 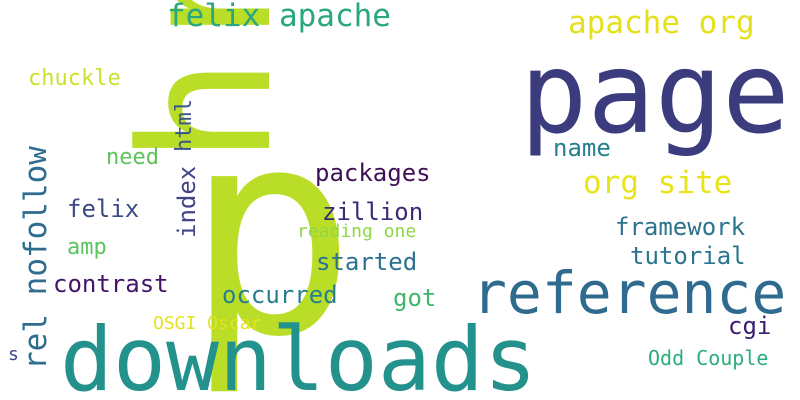 I want to click on word-s: s, so click(x=13, y=354).